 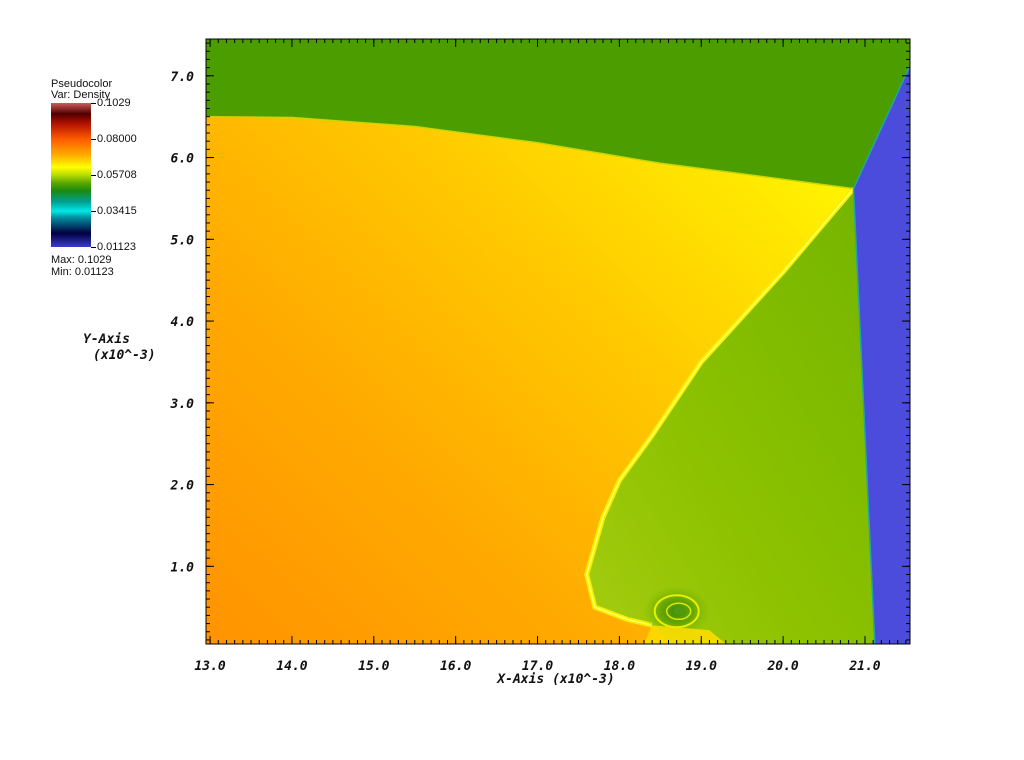 I want to click on x-tick-label: 18.0, so click(x=619, y=666).